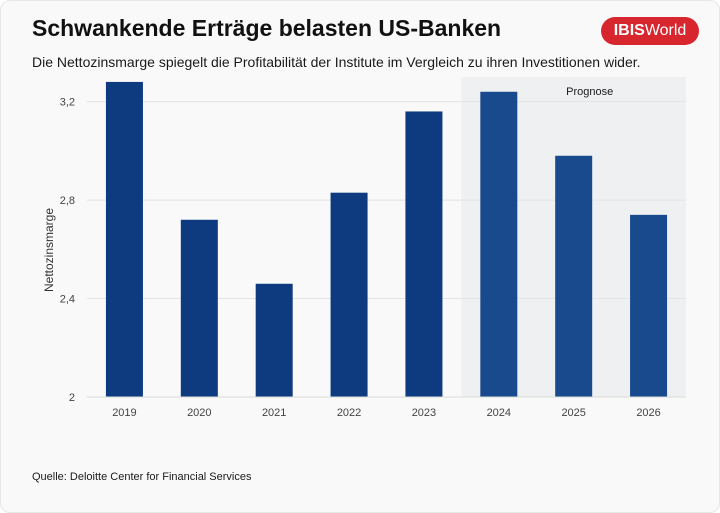 Image resolution: width=720 pixels, height=513 pixels. Describe the element at coordinates (124, 239) in the screenshot. I see `bar-2019` at that location.